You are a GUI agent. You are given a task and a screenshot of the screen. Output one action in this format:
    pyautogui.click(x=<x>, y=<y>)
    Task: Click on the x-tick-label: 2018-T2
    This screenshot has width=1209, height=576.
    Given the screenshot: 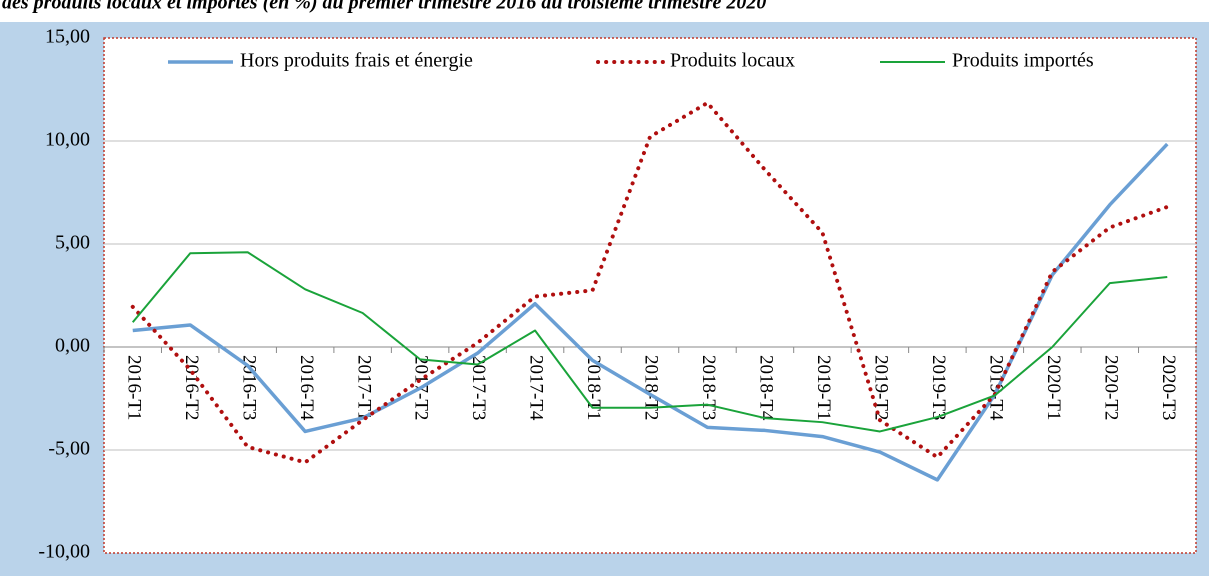 What is the action you would take?
    pyautogui.click(x=651, y=387)
    